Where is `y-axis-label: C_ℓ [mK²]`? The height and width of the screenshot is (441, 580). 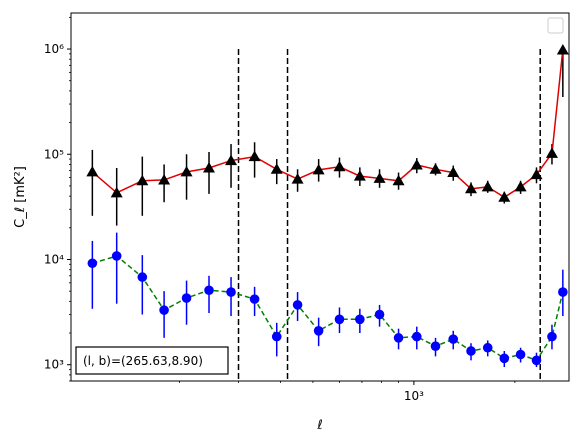
y-axis-label: C_ℓ [mK²] is located at coordinates (20, 197).